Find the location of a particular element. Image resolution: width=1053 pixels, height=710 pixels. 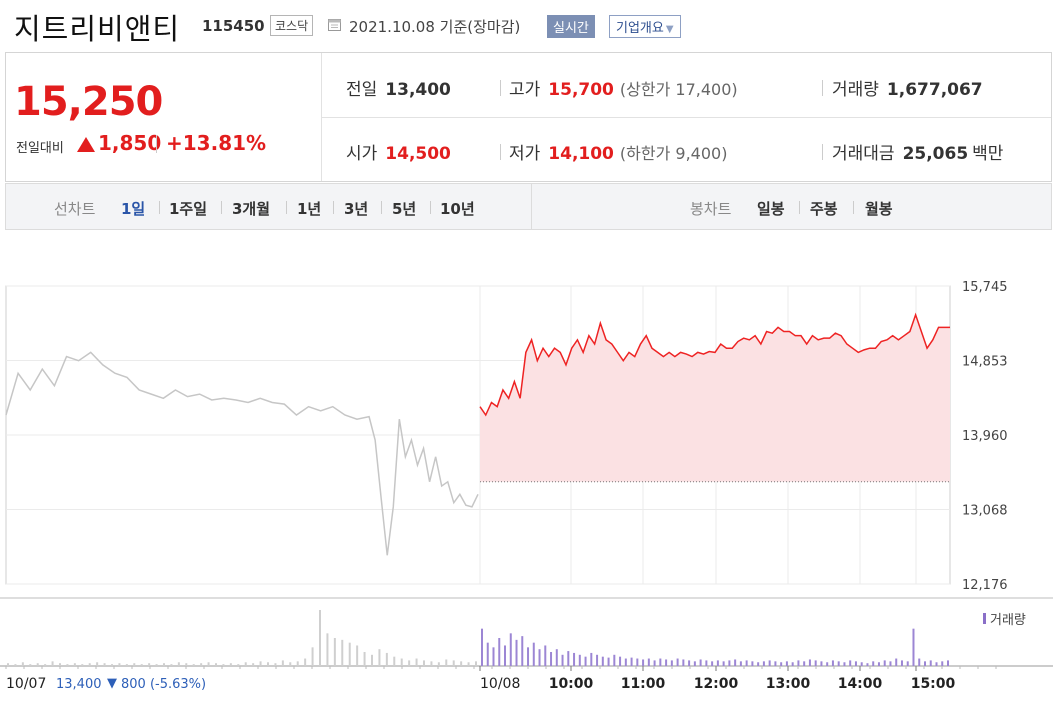

tab-1d: 1일 is located at coordinates (133, 209).